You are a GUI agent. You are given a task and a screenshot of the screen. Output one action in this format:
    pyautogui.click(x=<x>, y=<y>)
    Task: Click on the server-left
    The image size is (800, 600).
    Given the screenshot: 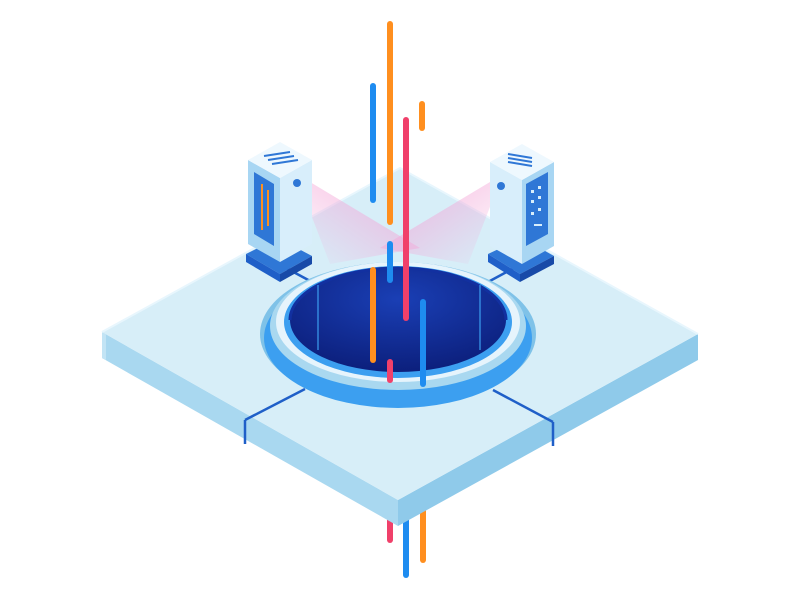 What is the action you would take?
    pyautogui.click(x=279, y=212)
    